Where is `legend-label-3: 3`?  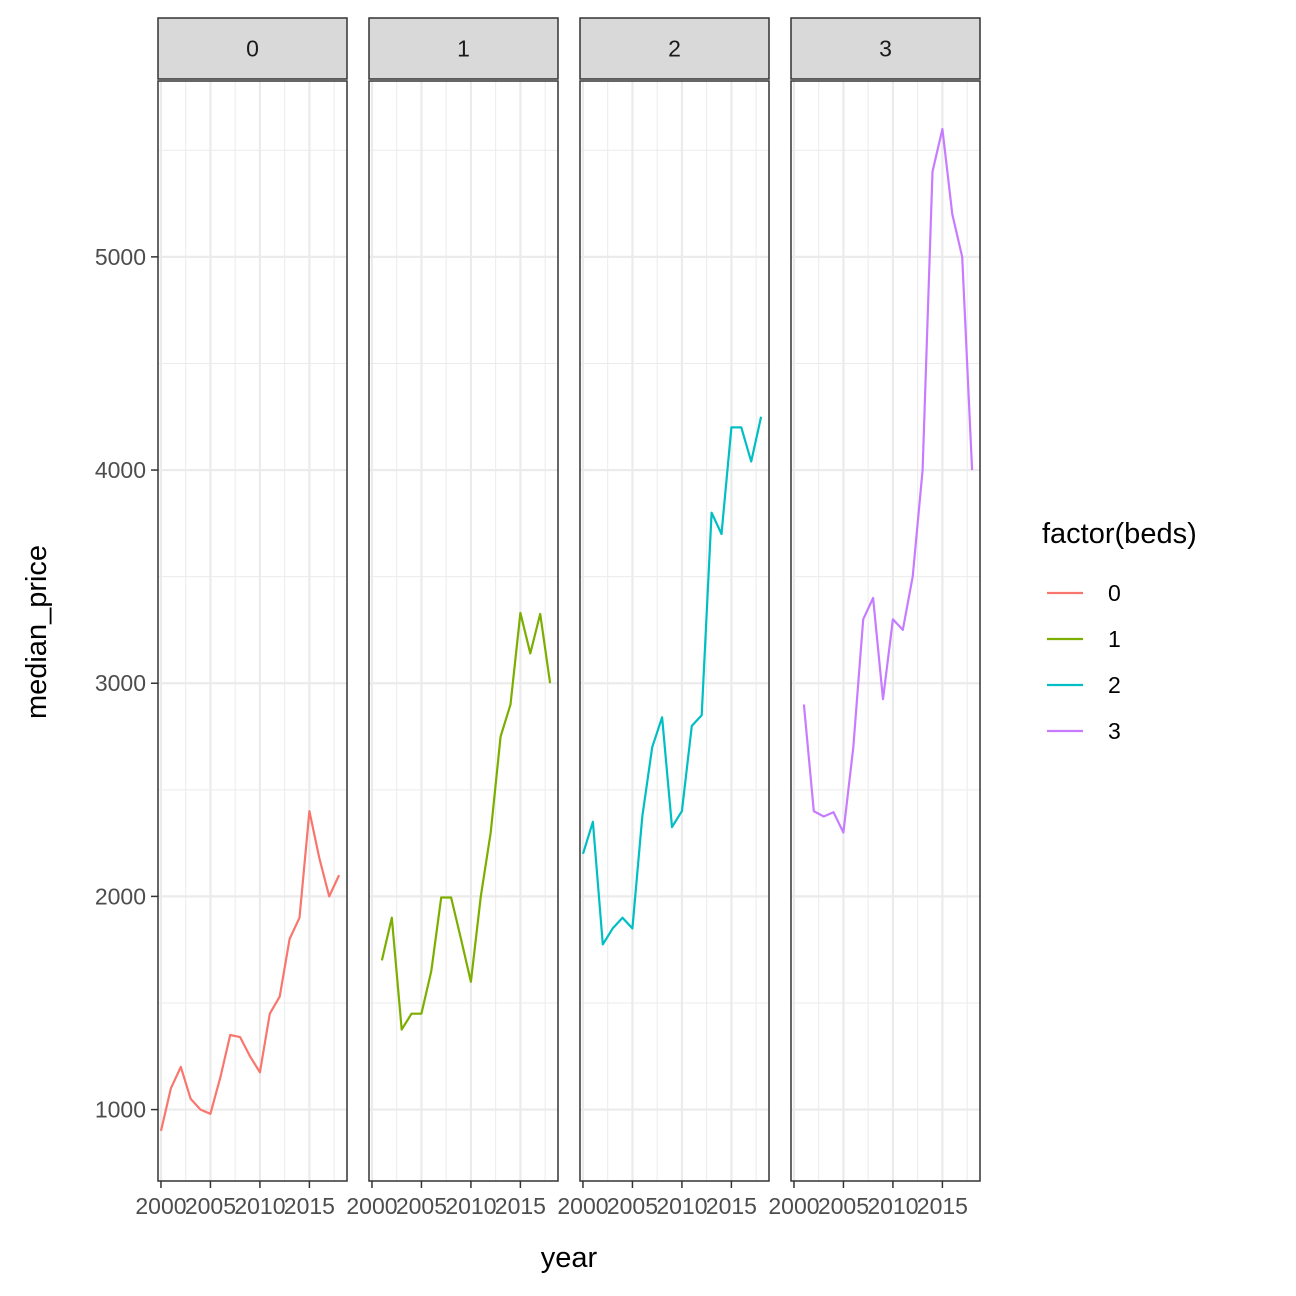 legend-label-3: 3 is located at coordinates (1114, 731).